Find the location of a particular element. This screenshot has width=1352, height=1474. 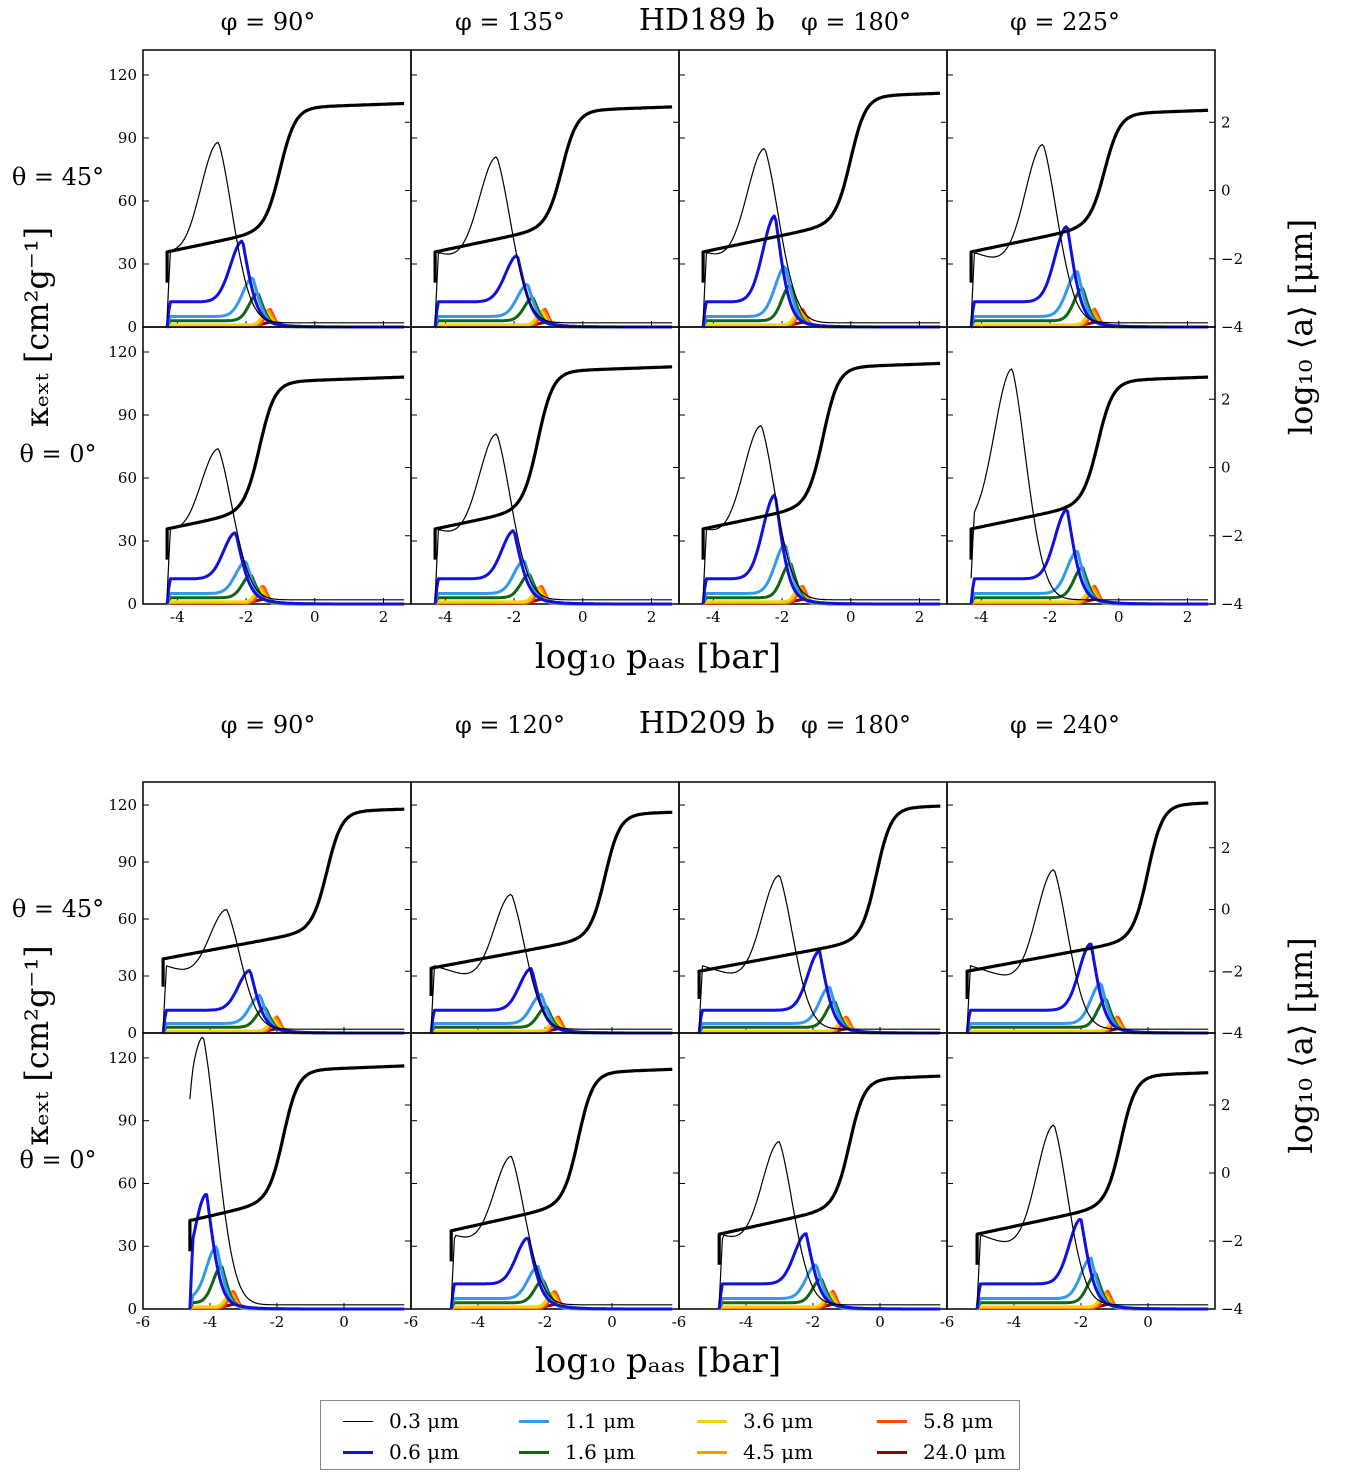

x-axis-label: log₁₀ pₐₐₛ [bar] is located at coordinates (658, 657).